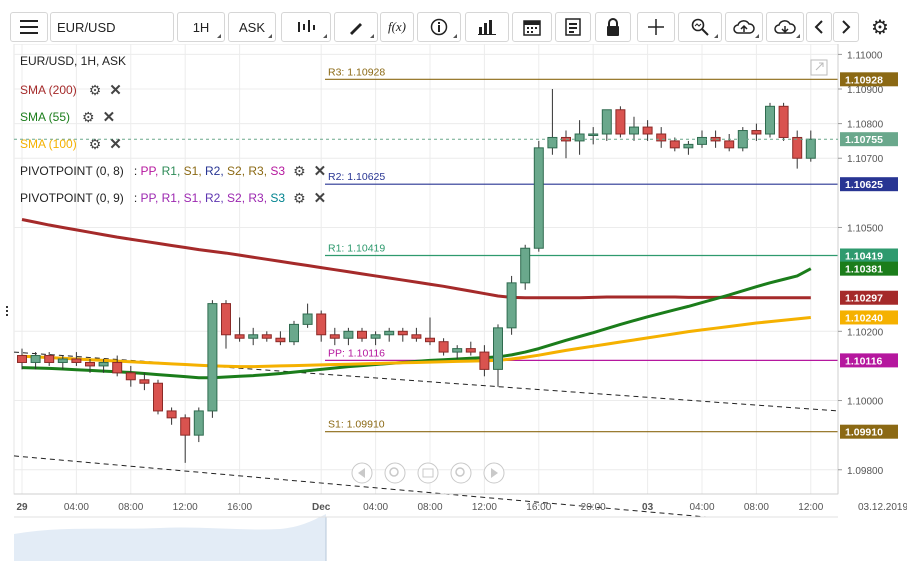 This screenshot has height=566, width=907. What do you see at coordinates (744, 27) in the screenshot?
I see `upload-button` at bounding box center [744, 27].